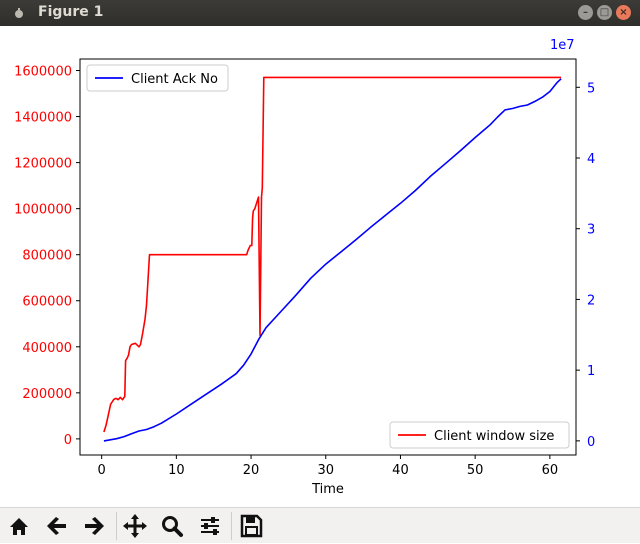 This screenshot has height=544, width=640. What do you see at coordinates (43, 210) in the screenshot?
I see `left-tick-label: 1000000` at bounding box center [43, 210].